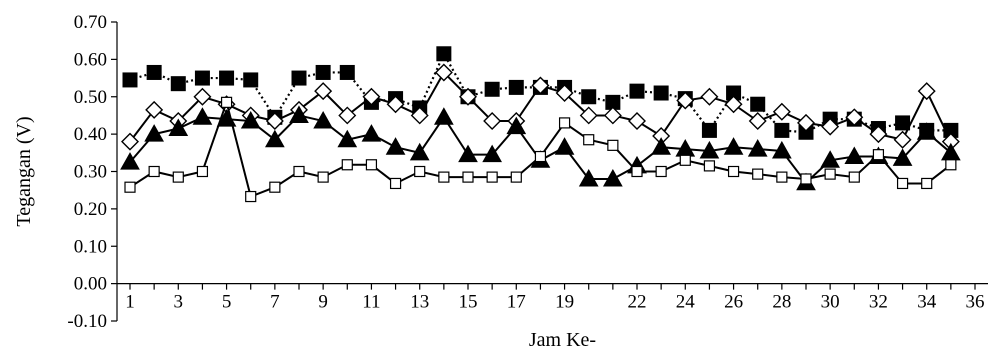 Image resolution: width=992 pixels, height=352 pixels. I want to click on y-tick-label: 0.30, so click(90, 172).